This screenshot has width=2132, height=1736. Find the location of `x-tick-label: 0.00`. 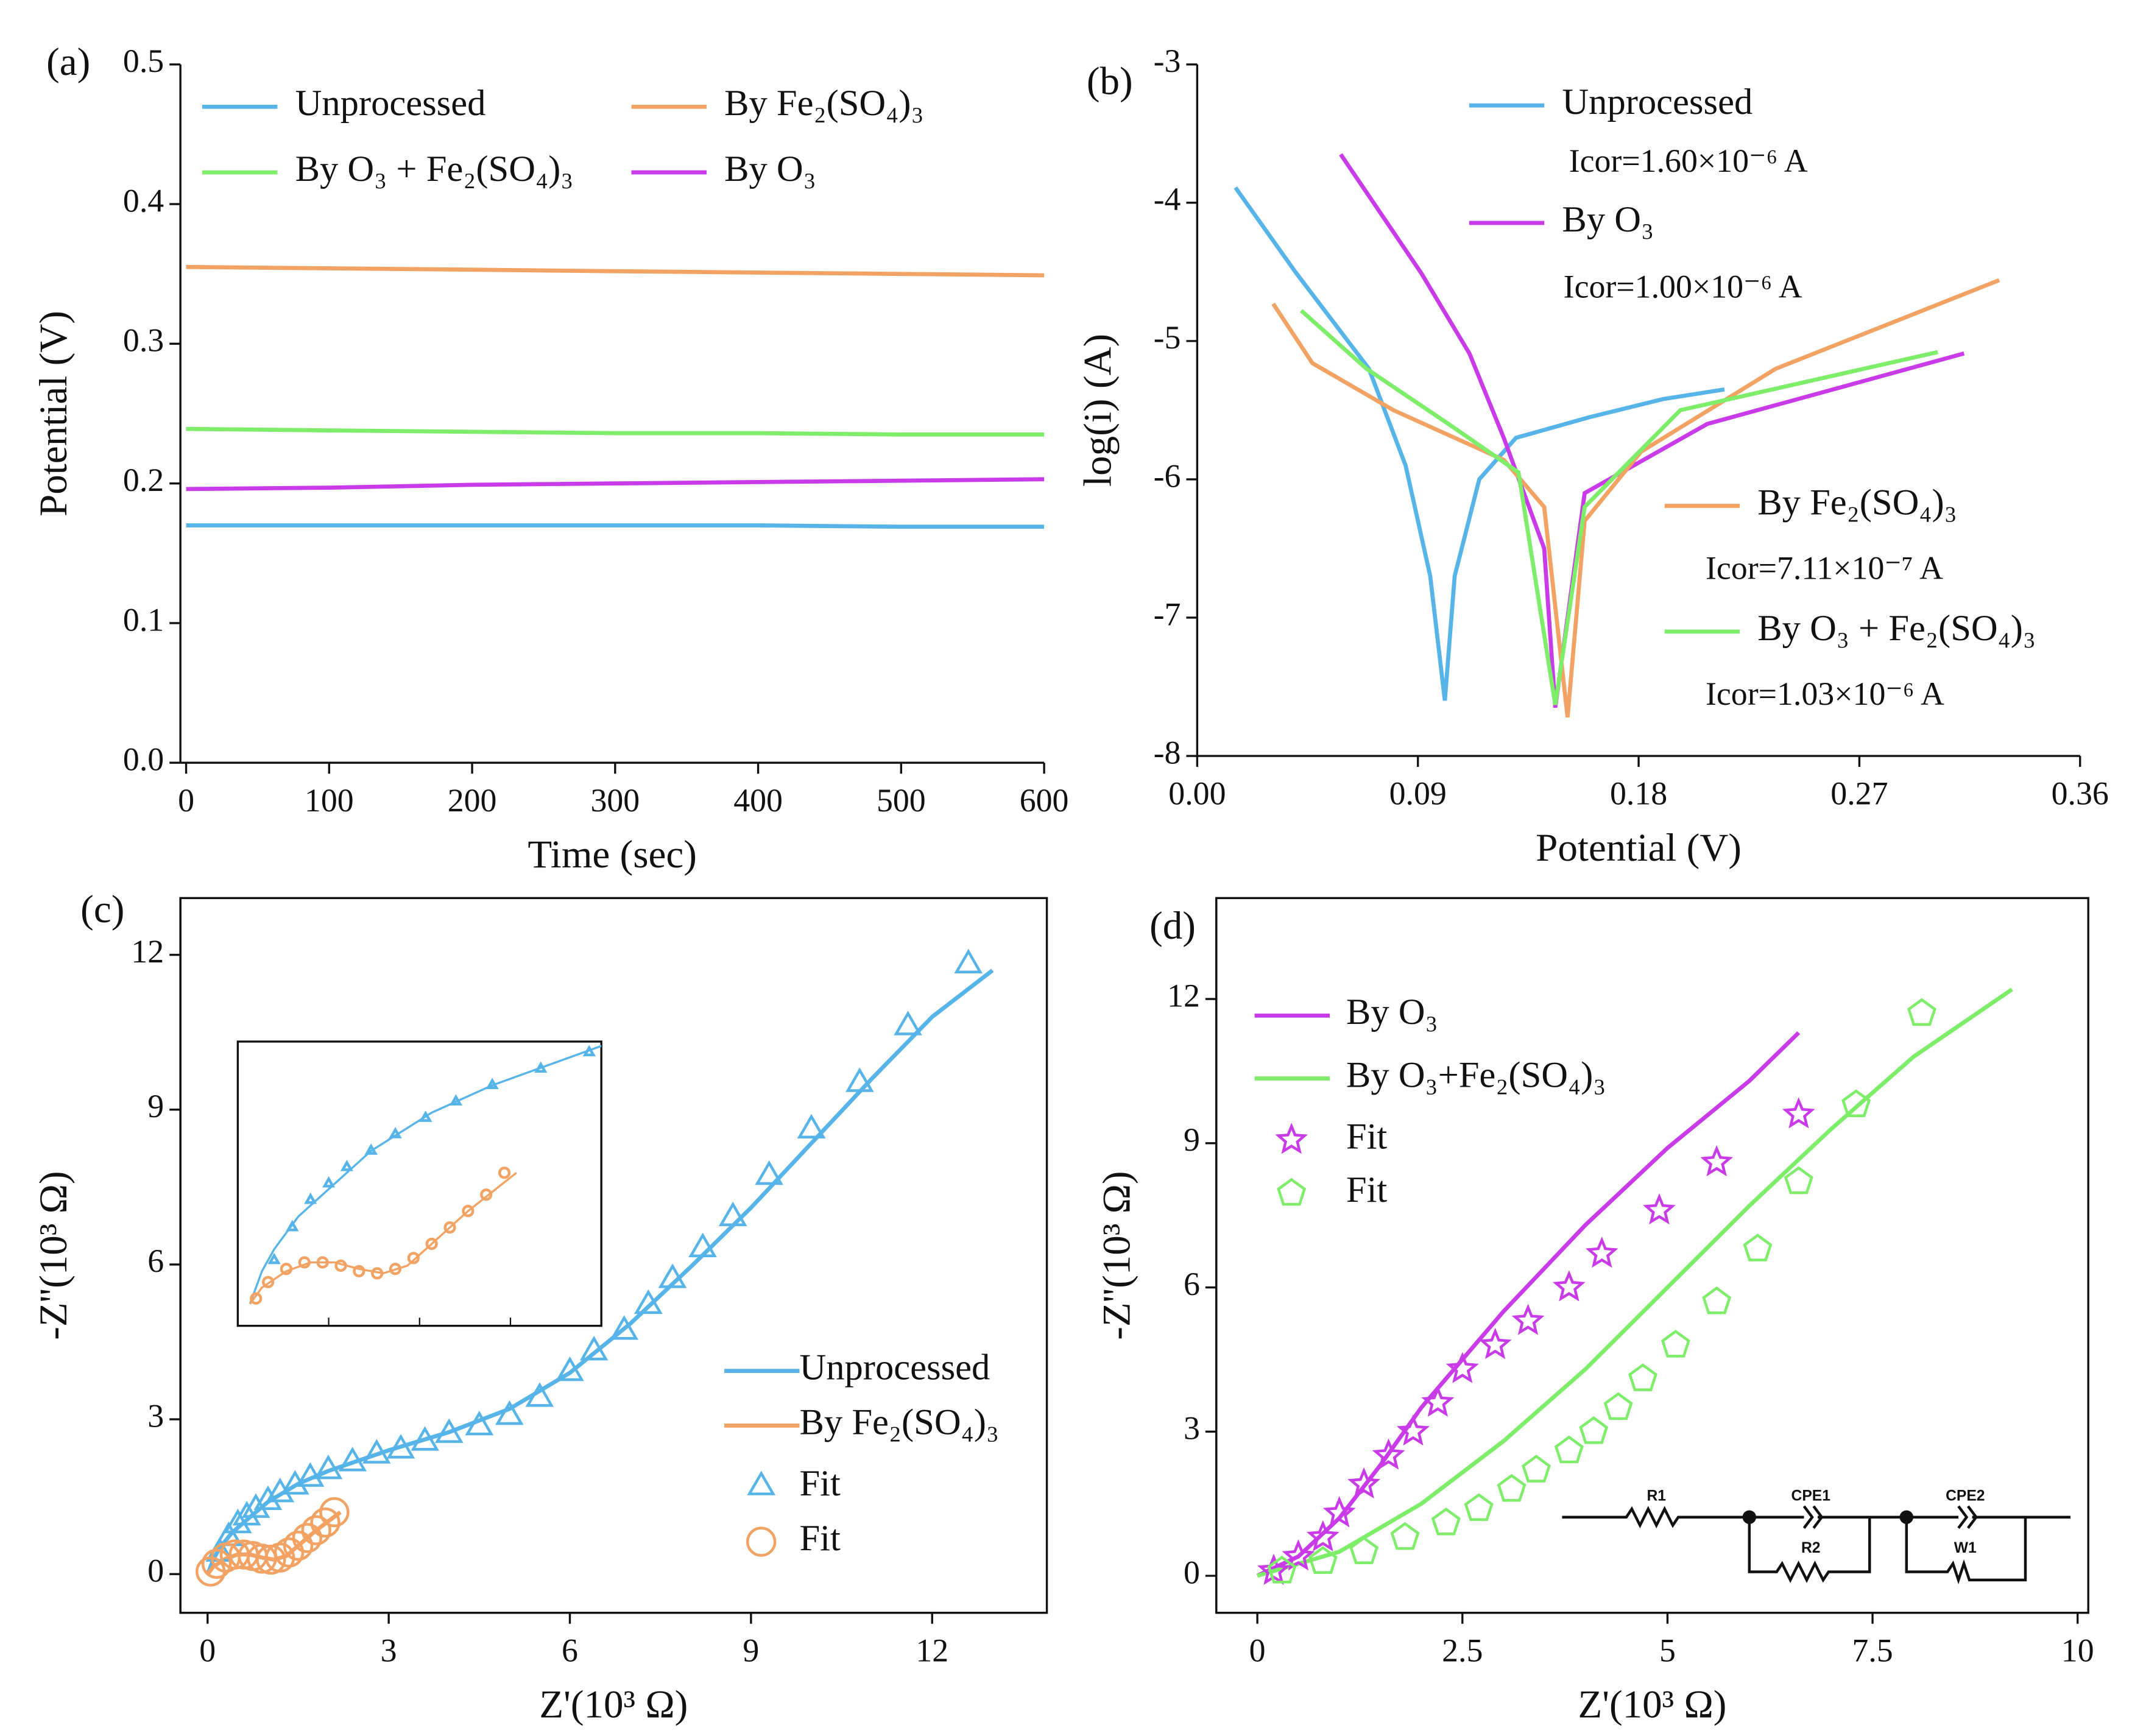

x-tick-label: 0.00 is located at coordinates (1197, 793).